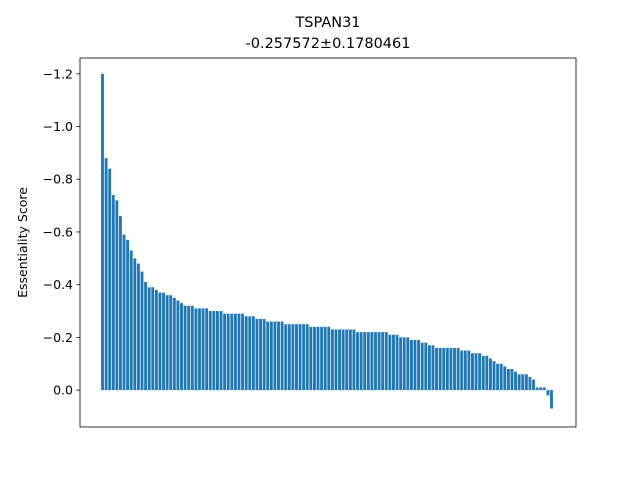 The width and height of the screenshot is (640, 480). I want to click on y-tick-label: −1.0, so click(58, 126).